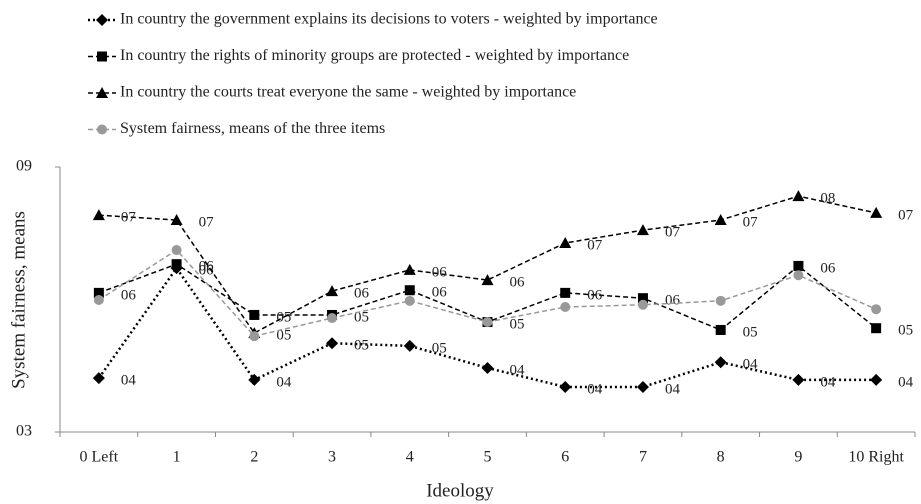 This screenshot has height=504, width=921. What do you see at coordinates (410, 457) in the screenshot?
I see `x-tick-label: 4` at bounding box center [410, 457].